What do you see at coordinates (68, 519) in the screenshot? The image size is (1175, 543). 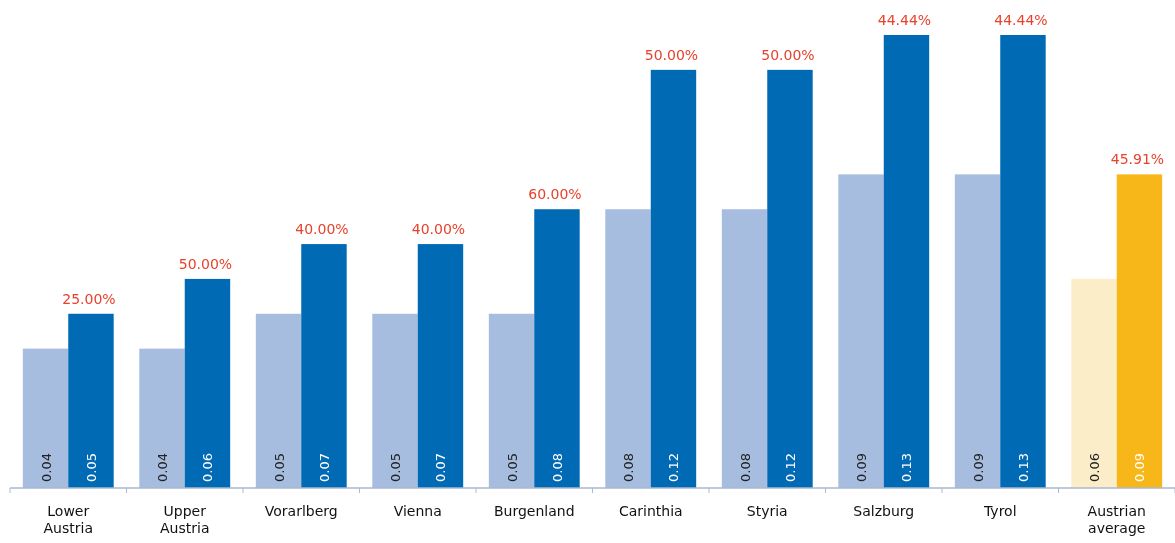 I see `x-tick-label: Lower Austria` at bounding box center [68, 519].